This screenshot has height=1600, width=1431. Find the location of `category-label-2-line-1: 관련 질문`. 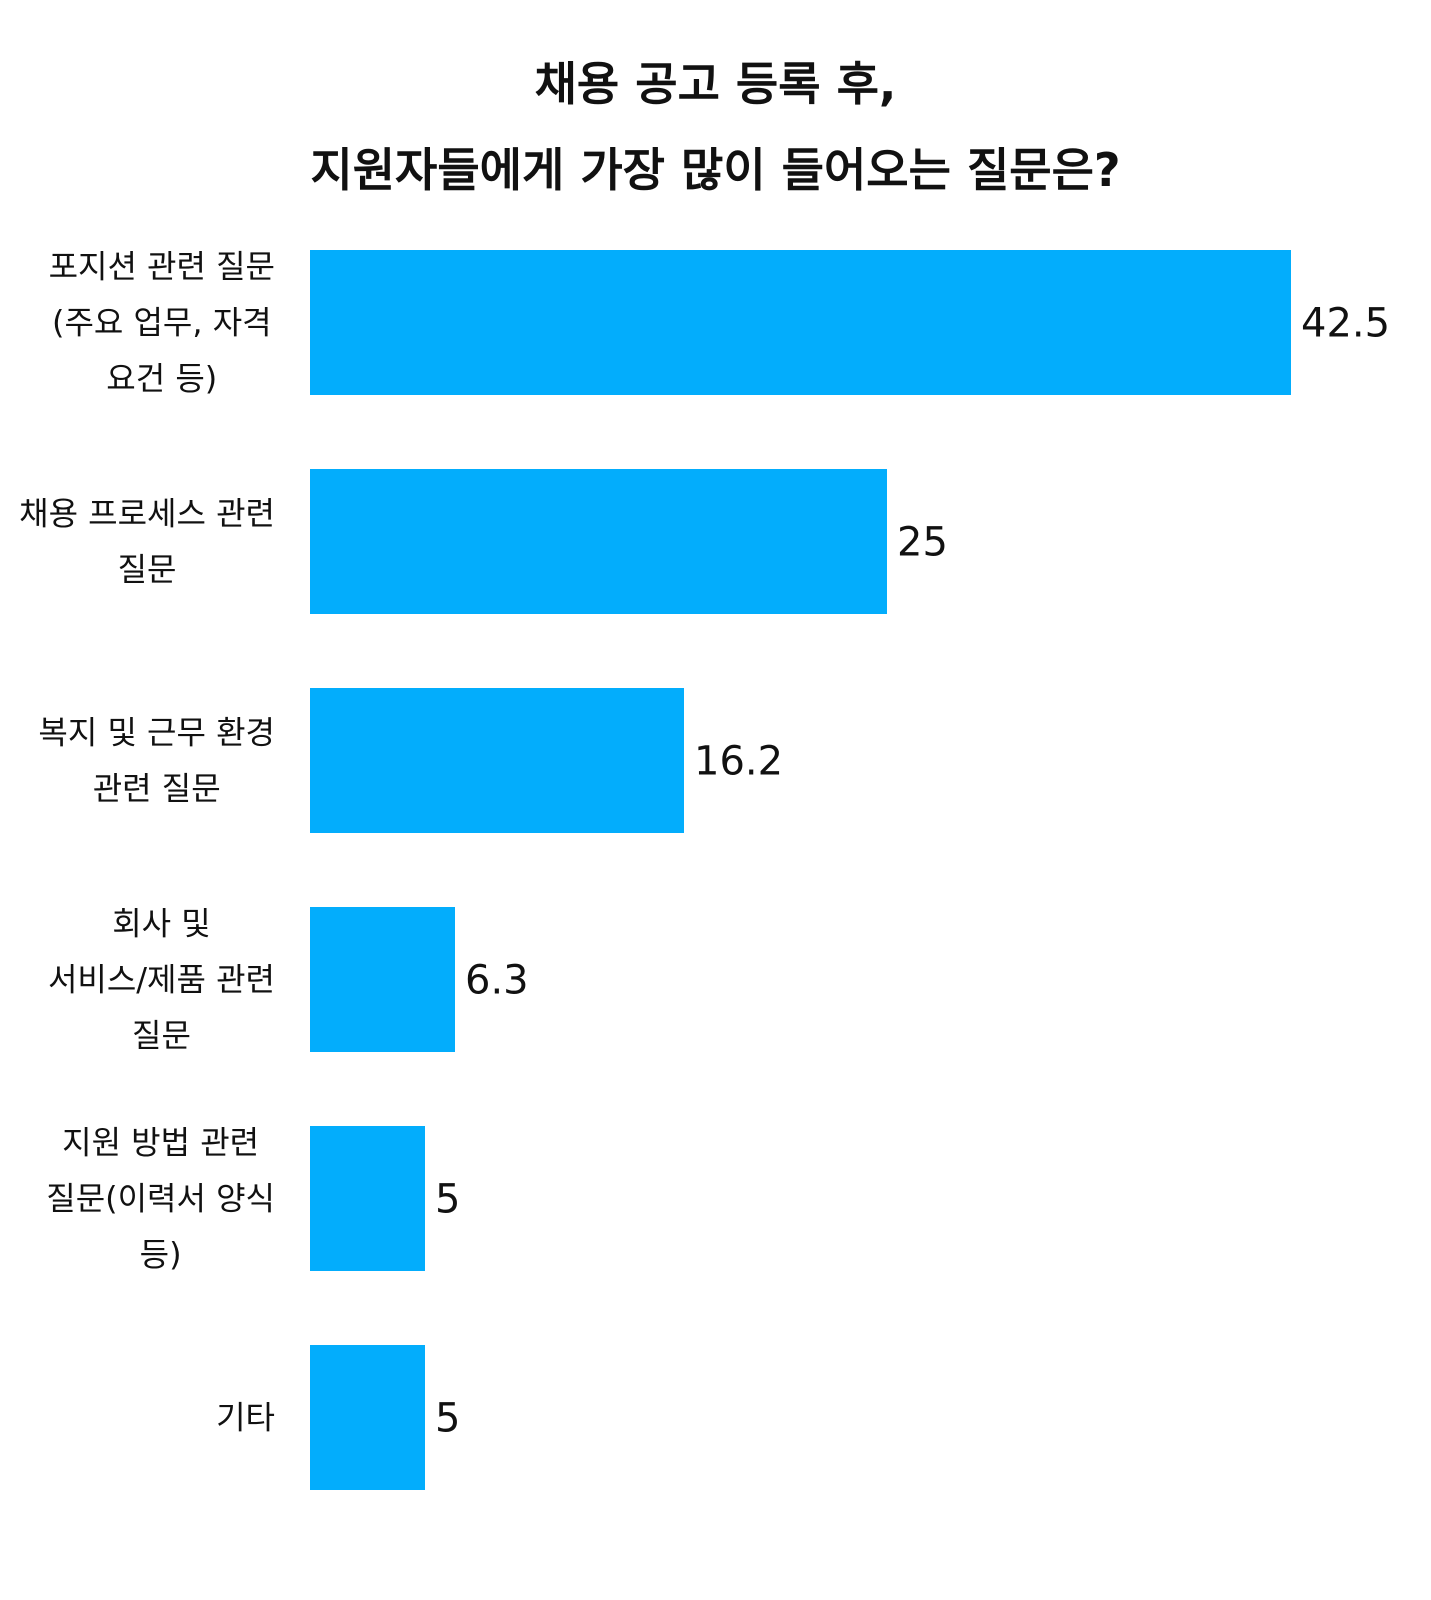

category-label-2-line-1: 관련 질문 is located at coordinates (157, 789).